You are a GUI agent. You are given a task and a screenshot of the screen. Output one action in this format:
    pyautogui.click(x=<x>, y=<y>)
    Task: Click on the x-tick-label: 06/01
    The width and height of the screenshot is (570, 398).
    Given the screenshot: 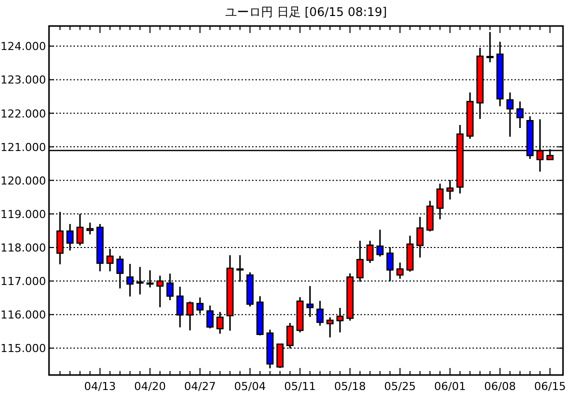 What is the action you would take?
    pyautogui.click(x=450, y=386)
    